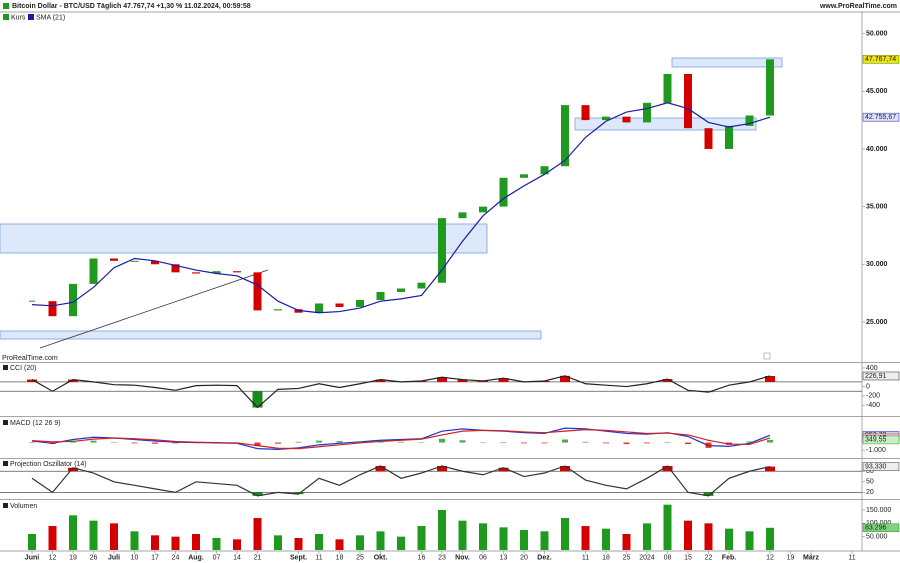 The image size is (900, 563). I want to click on y-tick-label: -400, so click(873, 405).